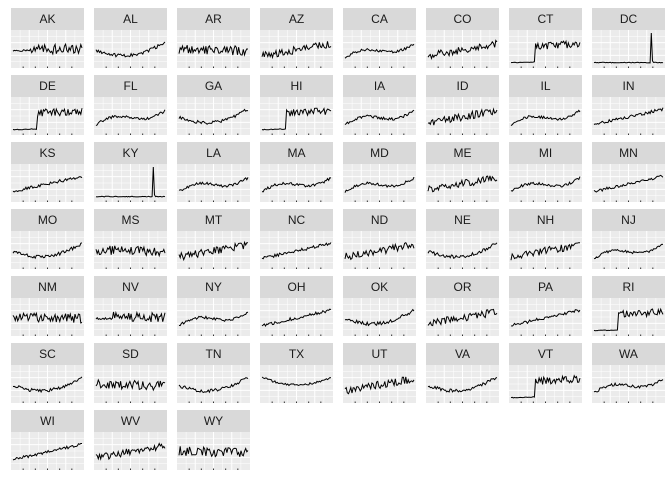 The height and width of the screenshot is (480, 672). What do you see at coordinates (47, 172) in the screenshot?
I see `facet-panel: KS` at bounding box center [47, 172].